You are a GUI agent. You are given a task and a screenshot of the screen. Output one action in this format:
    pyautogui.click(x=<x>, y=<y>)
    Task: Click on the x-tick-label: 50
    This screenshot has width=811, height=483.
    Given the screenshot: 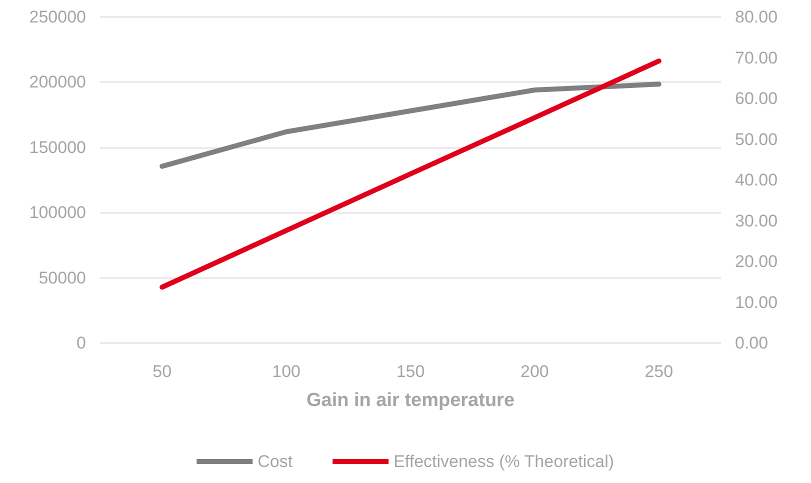 What is the action you would take?
    pyautogui.click(x=162, y=371)
    